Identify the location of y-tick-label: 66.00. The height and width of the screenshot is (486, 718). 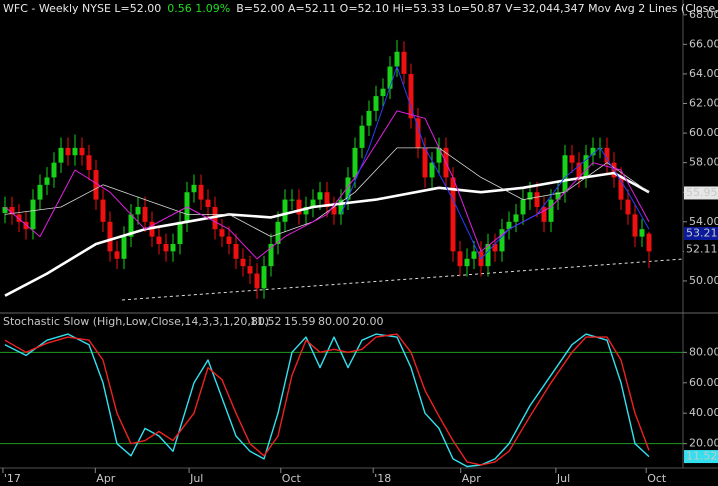
(703, 43).